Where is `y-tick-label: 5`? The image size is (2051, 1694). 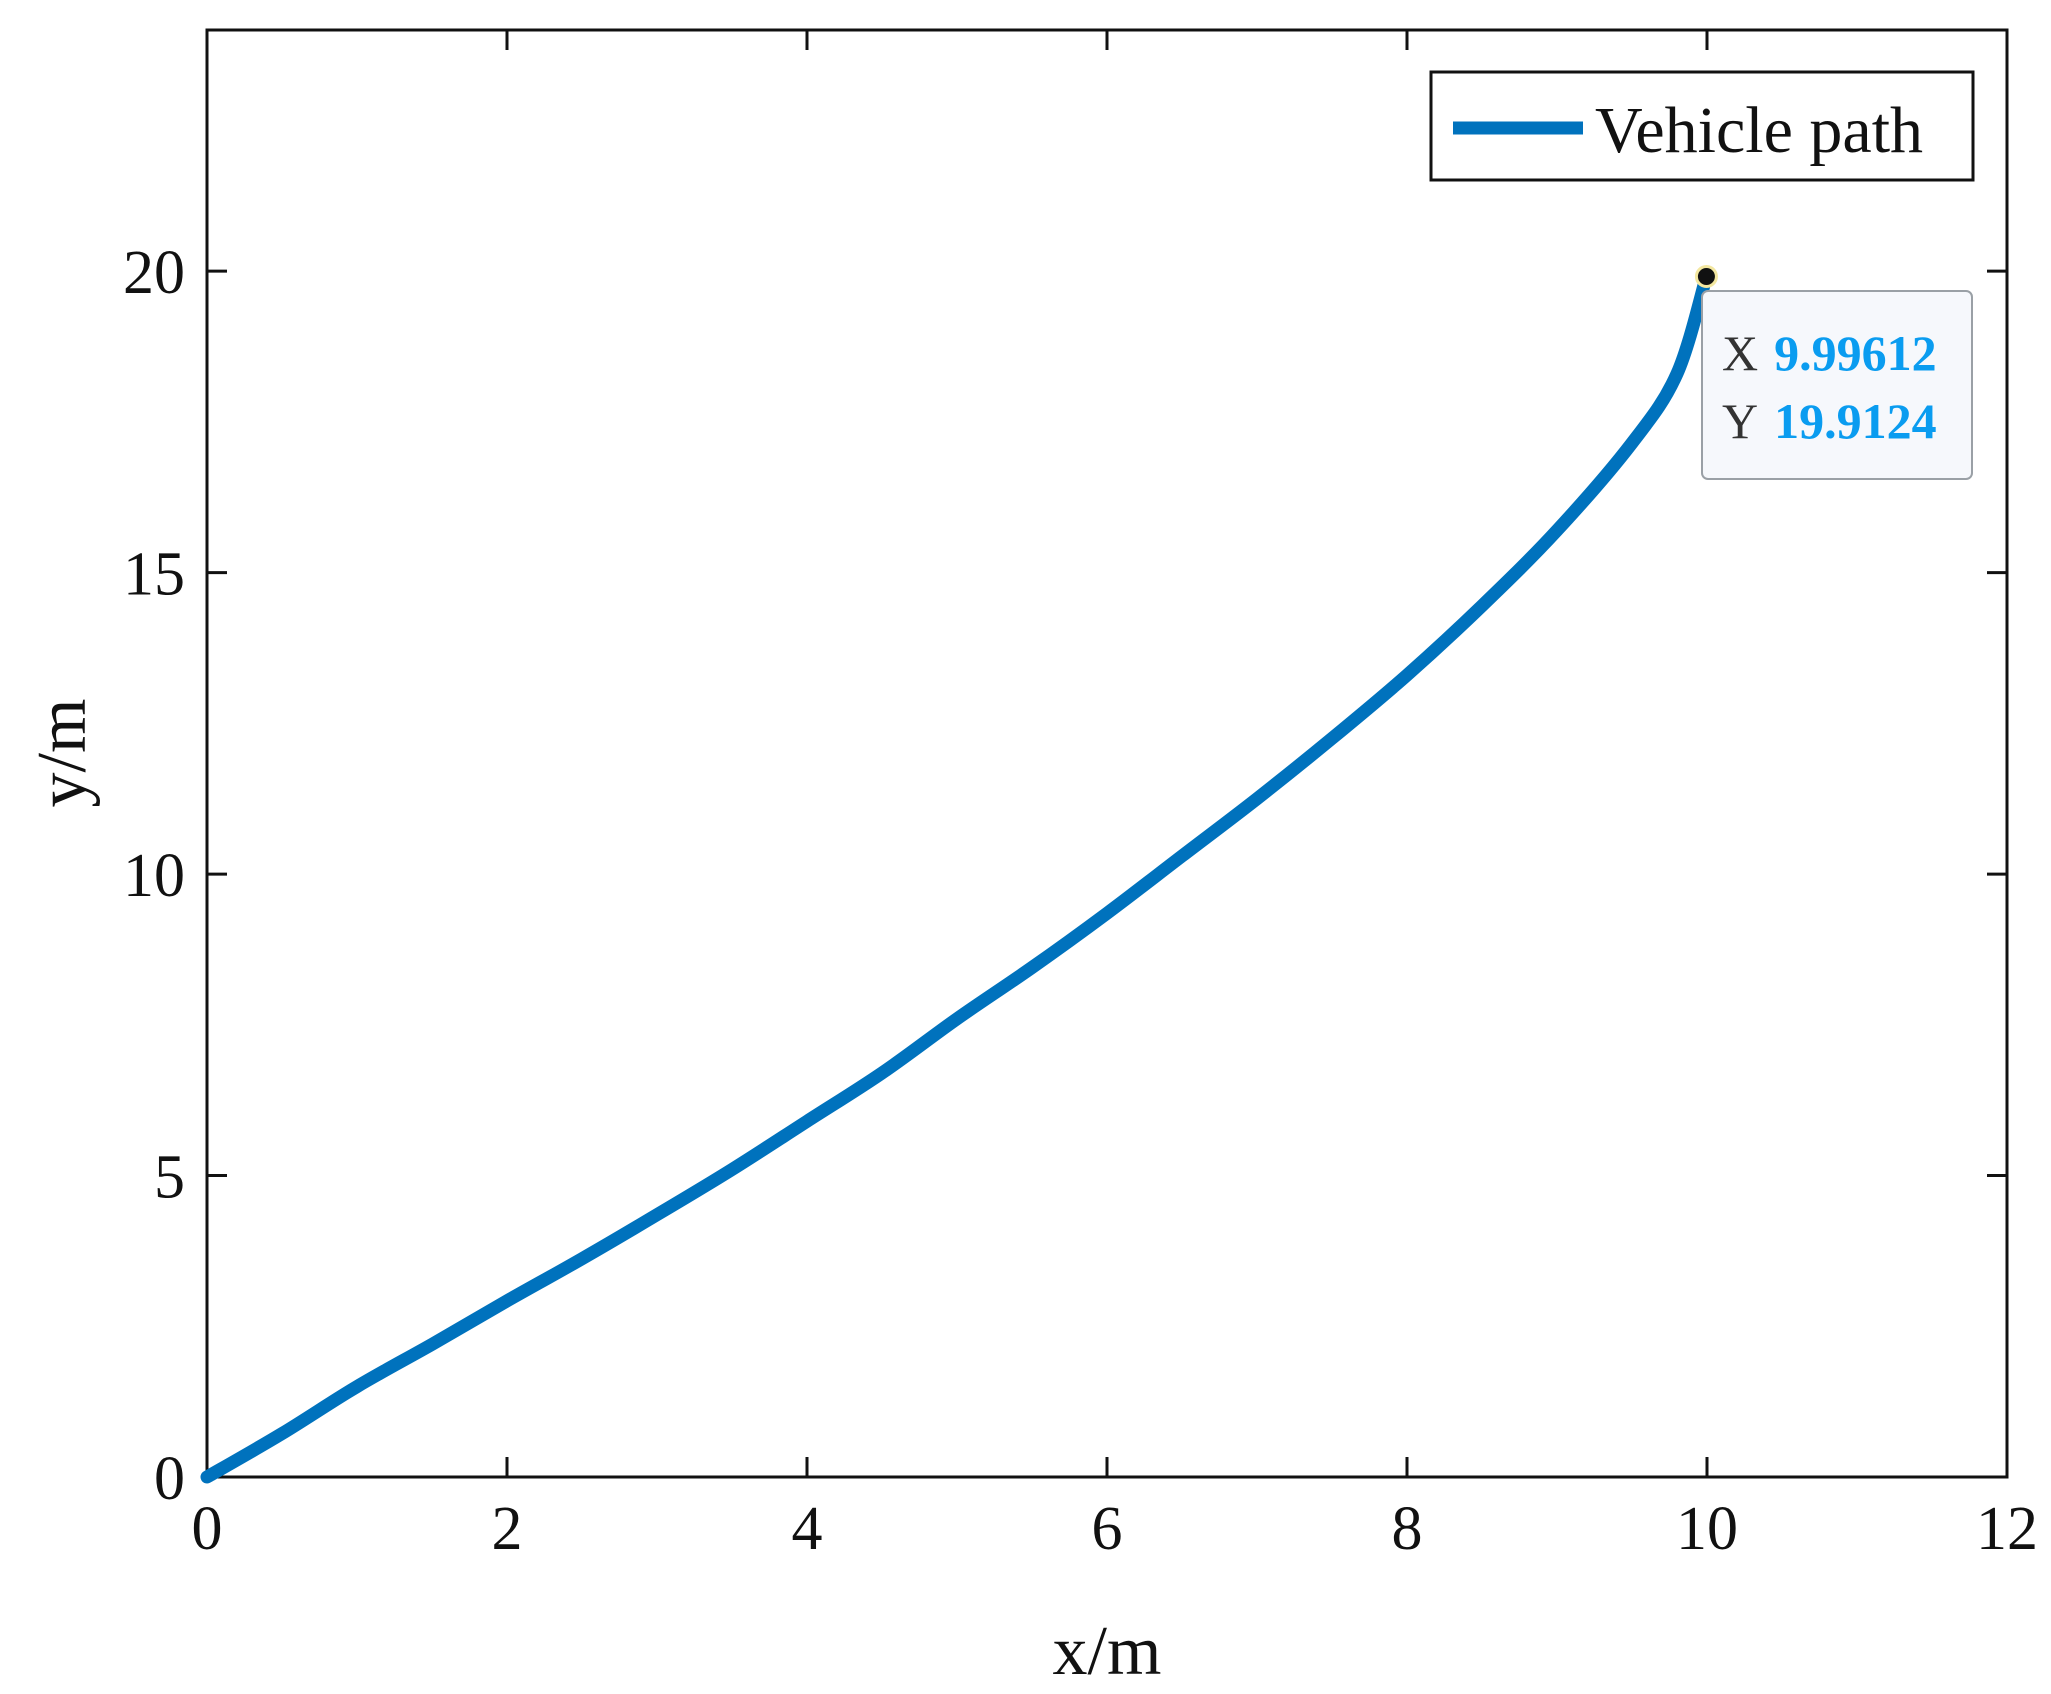
y-tick-label: 5 is located at coordinates (169, 1178).